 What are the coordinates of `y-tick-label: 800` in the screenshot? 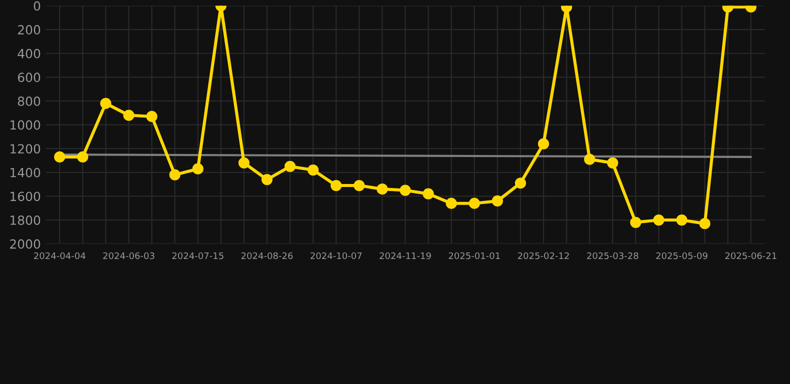 It's located at (29, 101).